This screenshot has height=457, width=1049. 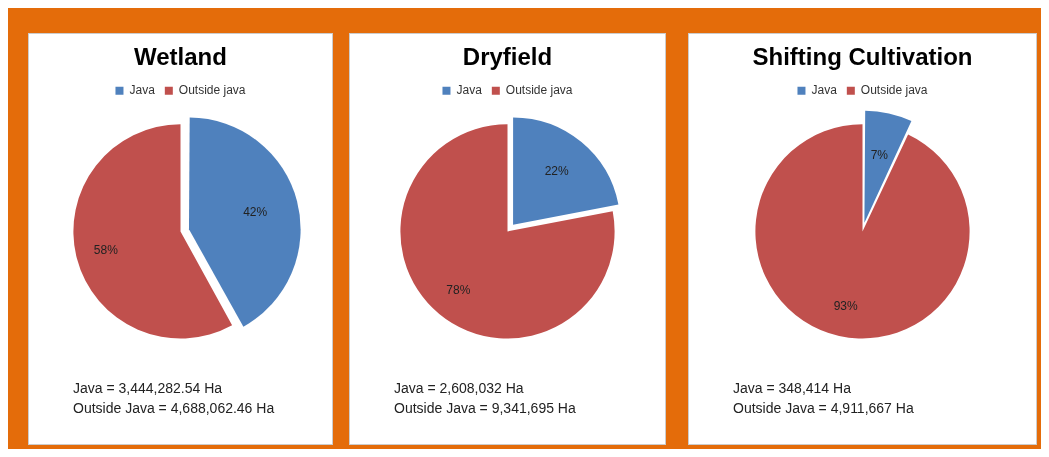 I want to click on data-label: 22%, so click(x=556, y=171).